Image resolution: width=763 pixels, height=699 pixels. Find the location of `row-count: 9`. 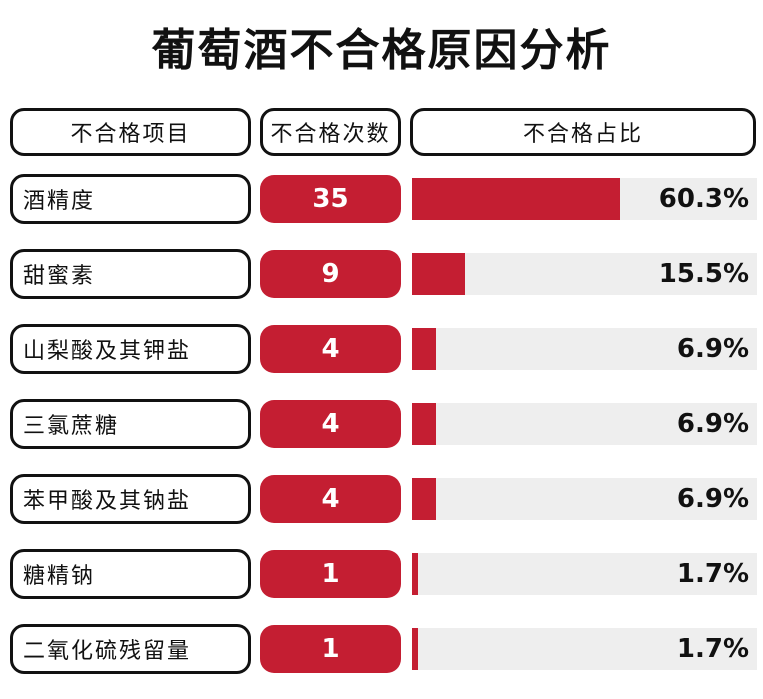

row-count: 9 is located at coordinates (330, 274).